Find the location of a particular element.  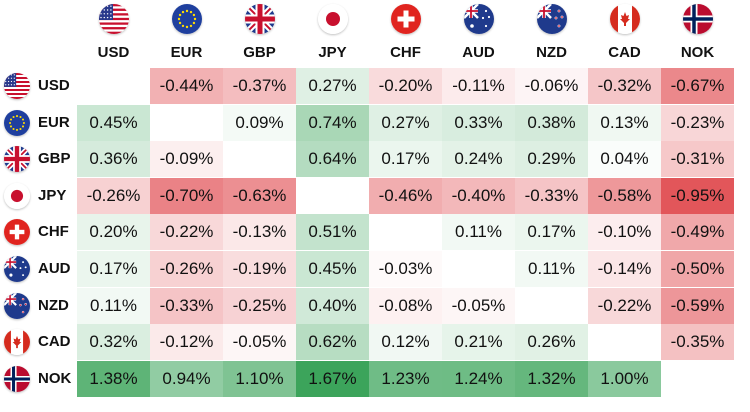

heatmap-cell-nok-eur: 0.94% is located at coordinates (186, 378).